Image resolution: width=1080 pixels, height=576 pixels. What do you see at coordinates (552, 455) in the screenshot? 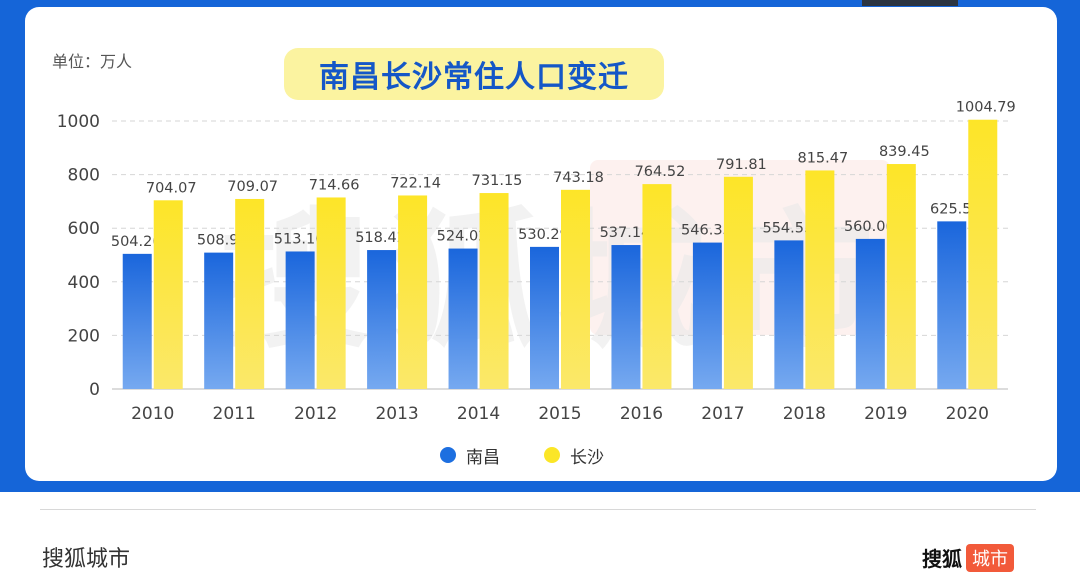
I see `legend-swatch-changsha` at bounding box center [552, 455].